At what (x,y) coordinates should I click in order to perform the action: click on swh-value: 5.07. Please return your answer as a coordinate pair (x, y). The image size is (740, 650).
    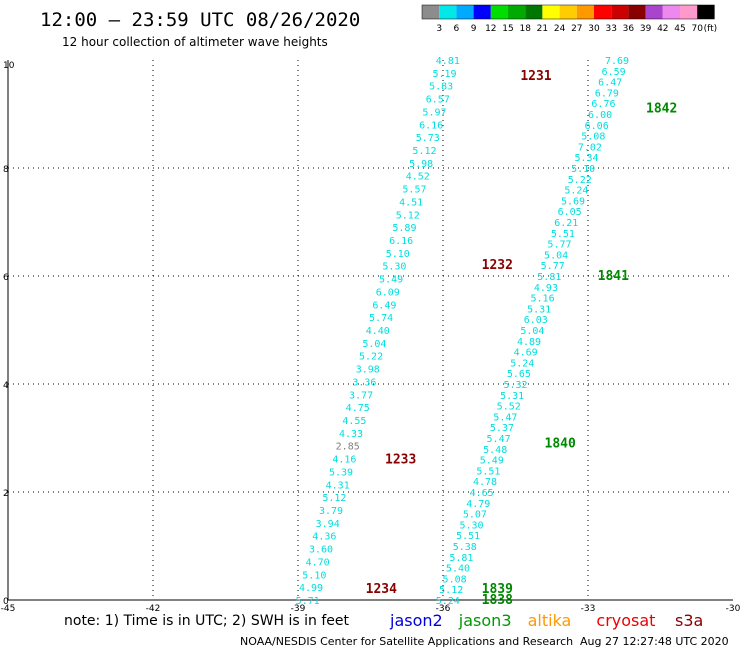
    Looking at the image, I should click on (475, 515).